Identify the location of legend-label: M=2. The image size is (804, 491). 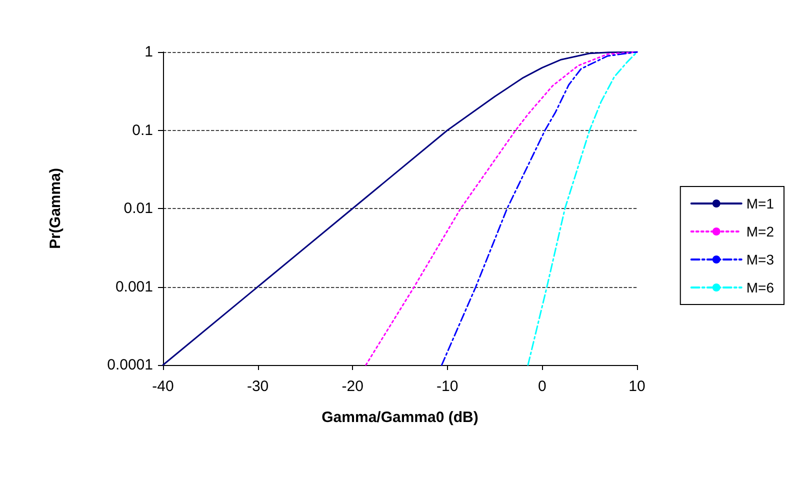
(760, 232).